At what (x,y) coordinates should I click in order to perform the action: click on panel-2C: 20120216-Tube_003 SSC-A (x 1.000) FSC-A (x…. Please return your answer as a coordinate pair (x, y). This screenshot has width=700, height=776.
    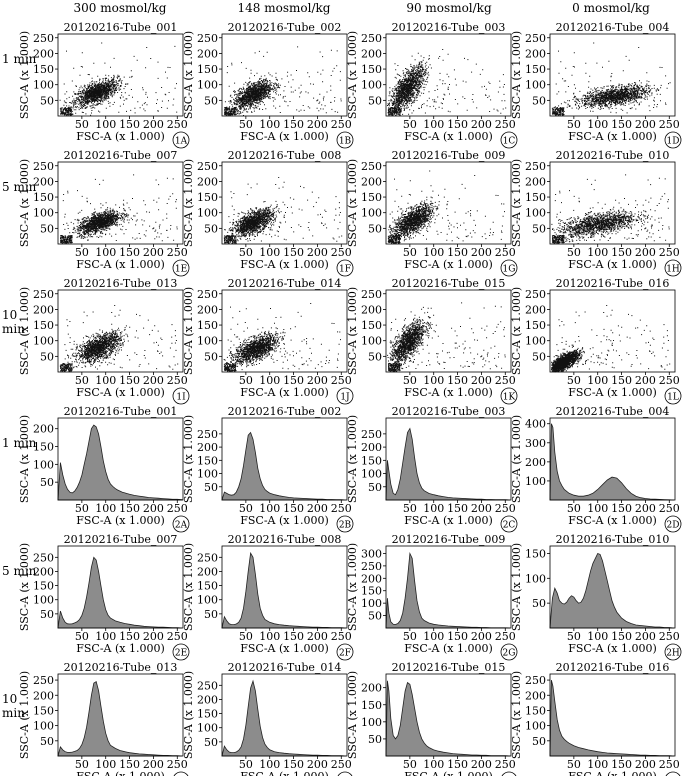
    Looking at the image, I should click on (432, 469).